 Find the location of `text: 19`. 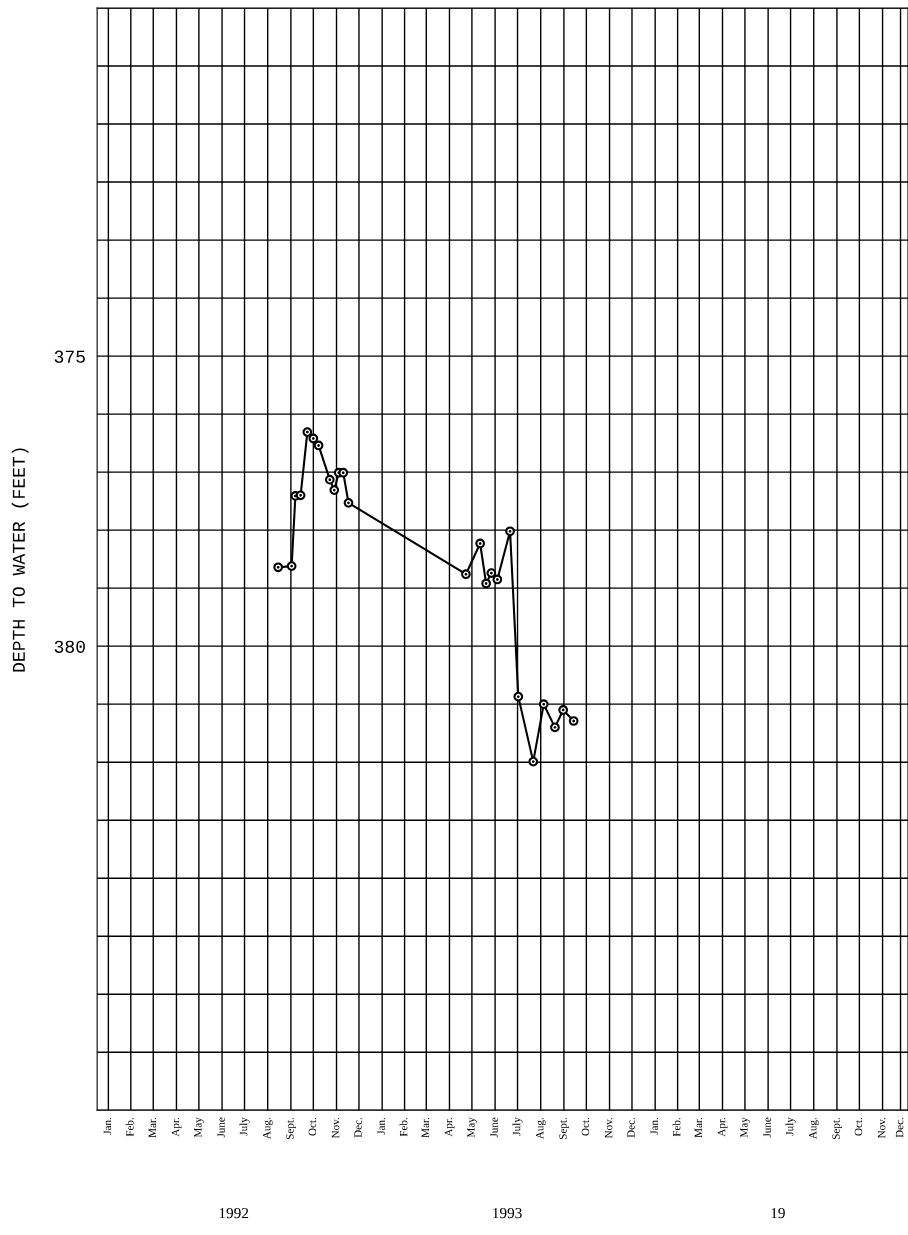

text: 19 is located at coordinates (778, 1213).